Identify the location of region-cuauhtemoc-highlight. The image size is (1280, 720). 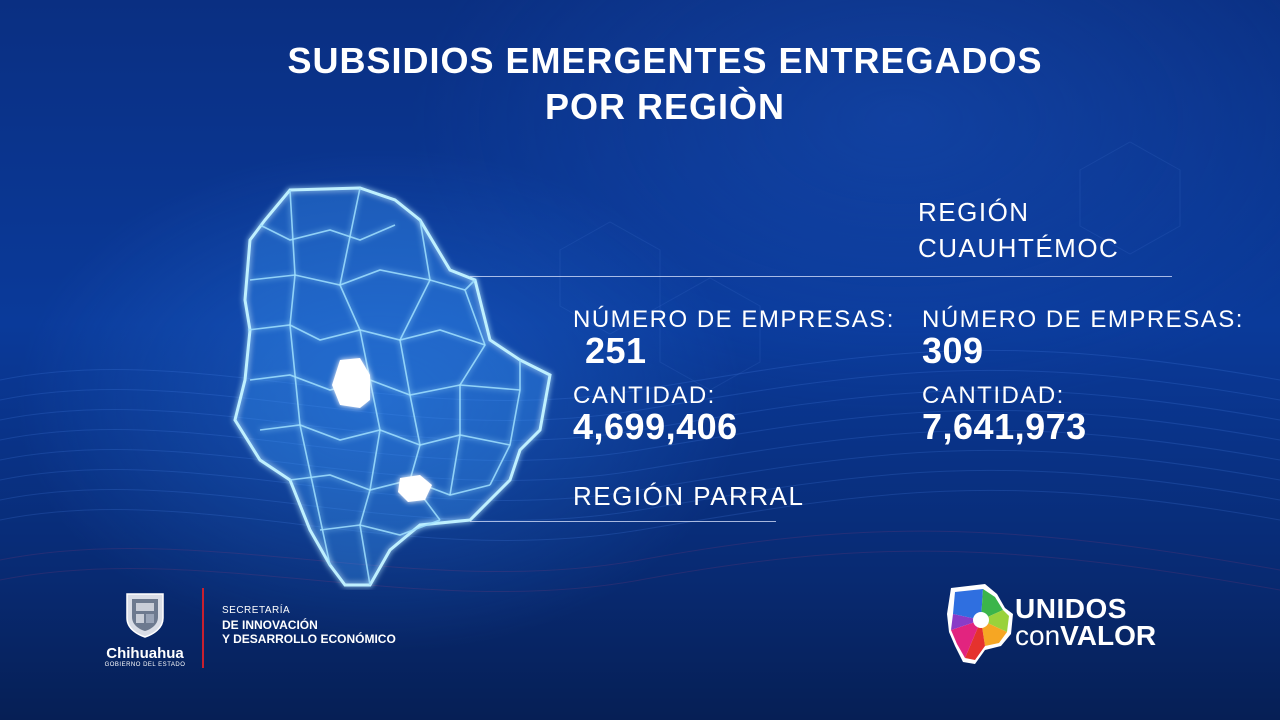
(351, 383).